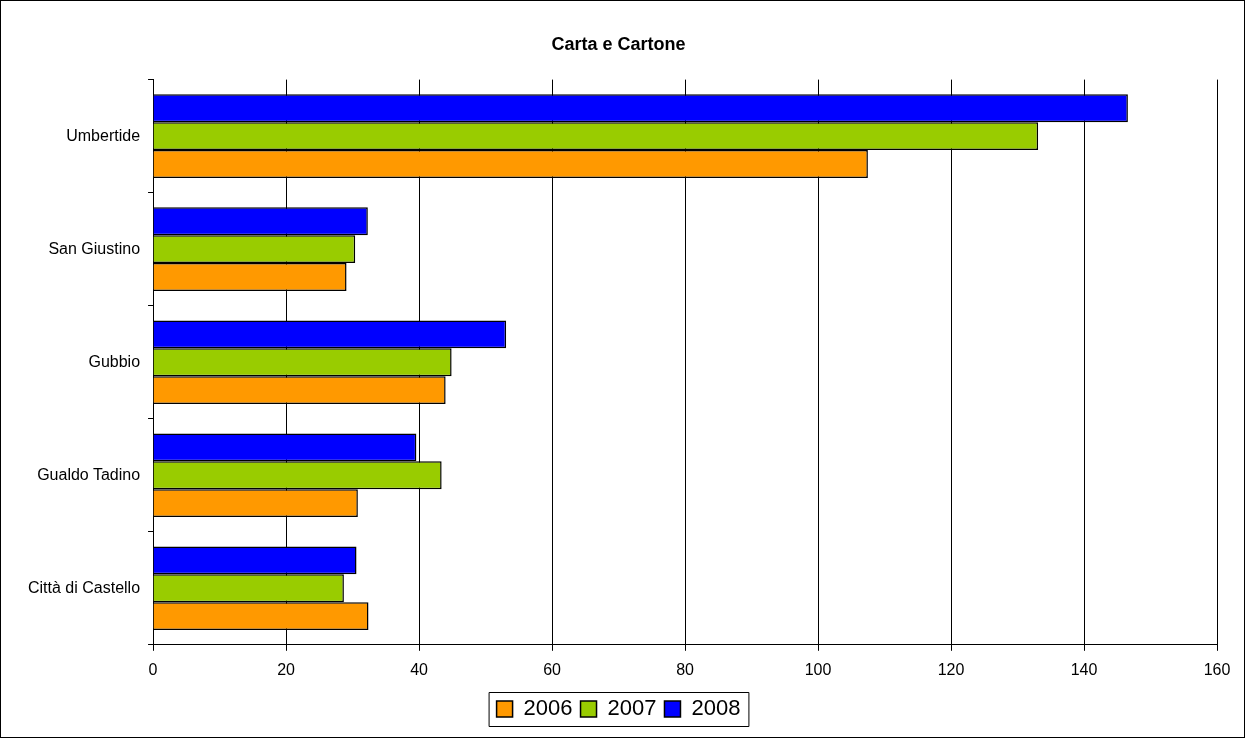  What do you see at coordinates (716, 708) in the screenshot?
I see `legend-label: 2008` at bounding box center [716, 708].